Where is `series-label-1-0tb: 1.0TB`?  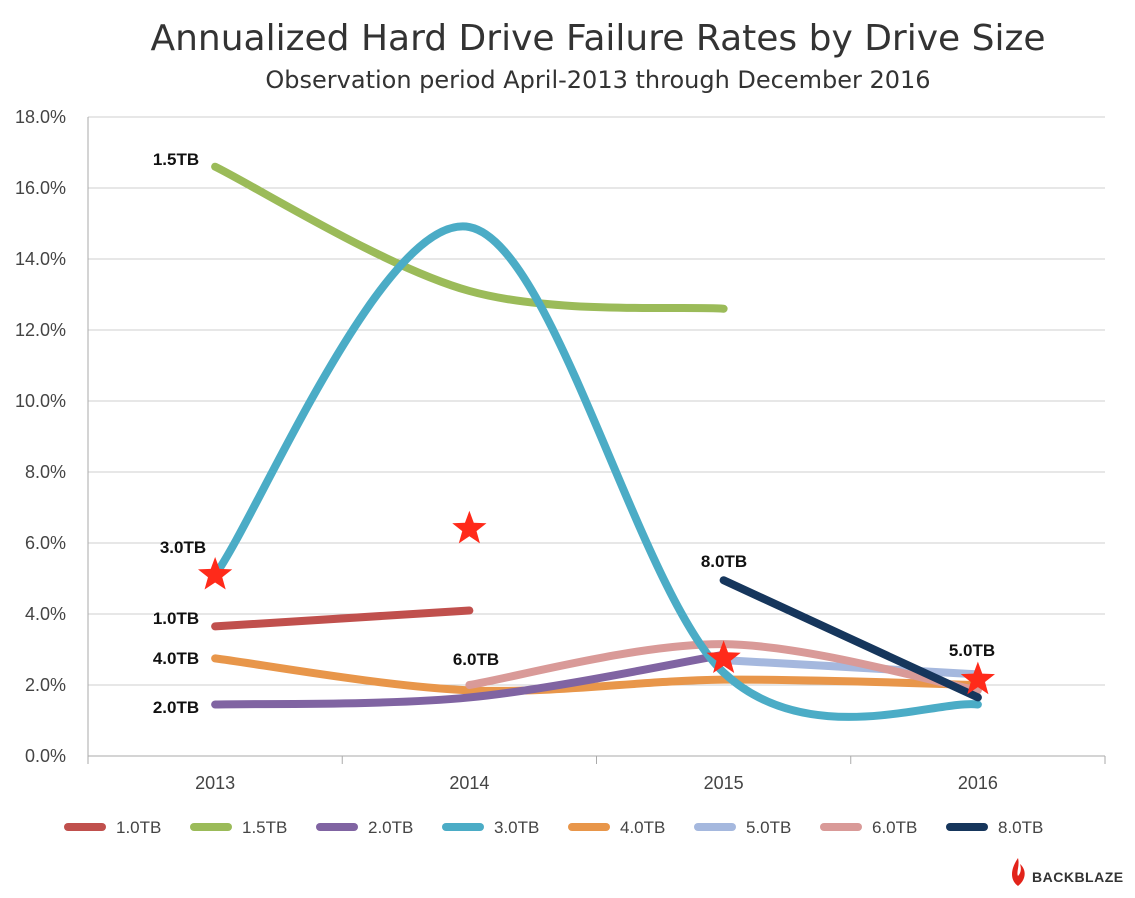 series-label-1-0tb: 1.0TB is located at coordinates (176, 618).